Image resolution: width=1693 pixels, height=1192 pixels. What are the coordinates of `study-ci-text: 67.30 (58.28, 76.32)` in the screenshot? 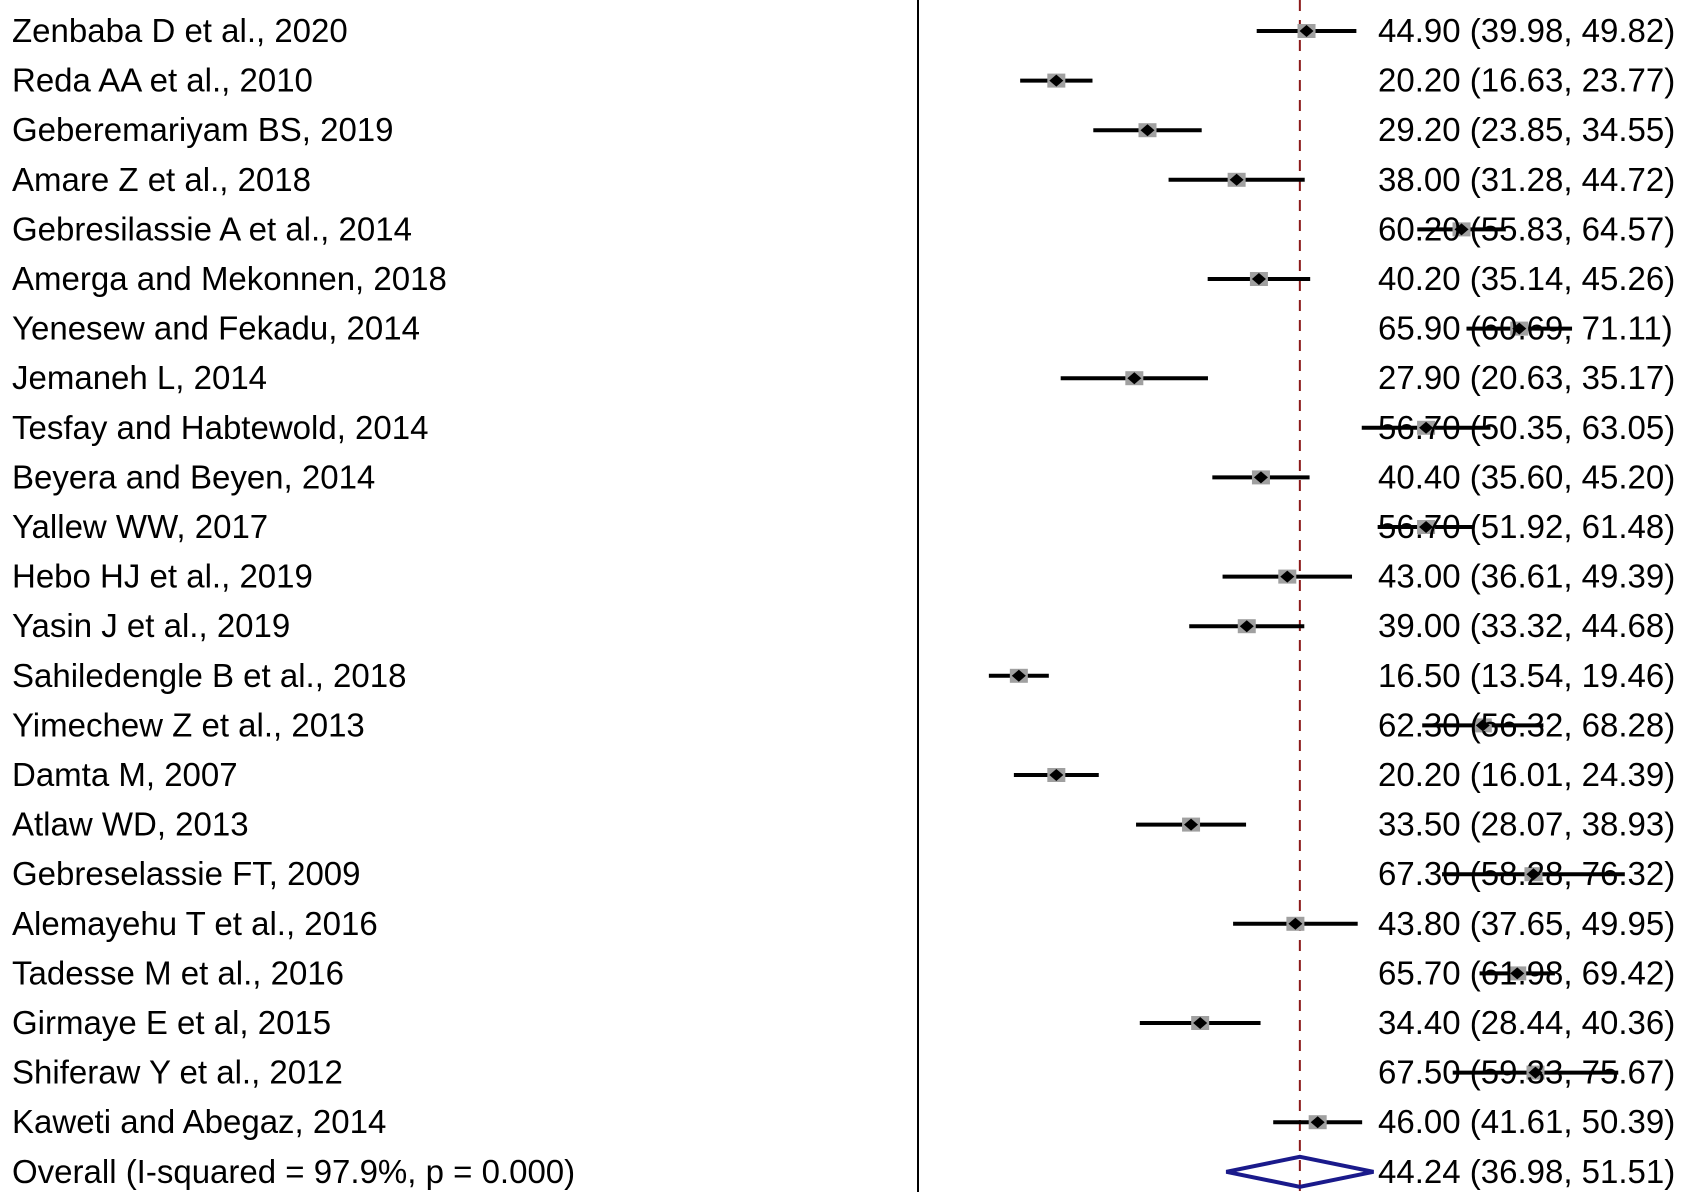 It's located at (1526, 873).